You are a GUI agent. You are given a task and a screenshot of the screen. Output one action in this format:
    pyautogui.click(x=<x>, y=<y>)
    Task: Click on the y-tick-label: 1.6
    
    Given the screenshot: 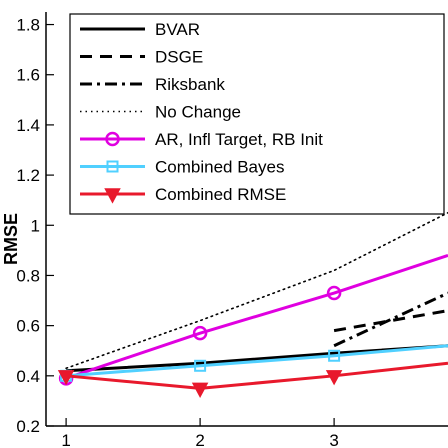 What is the action you would take?
    pyautogui.click(x=28, y=75)
    